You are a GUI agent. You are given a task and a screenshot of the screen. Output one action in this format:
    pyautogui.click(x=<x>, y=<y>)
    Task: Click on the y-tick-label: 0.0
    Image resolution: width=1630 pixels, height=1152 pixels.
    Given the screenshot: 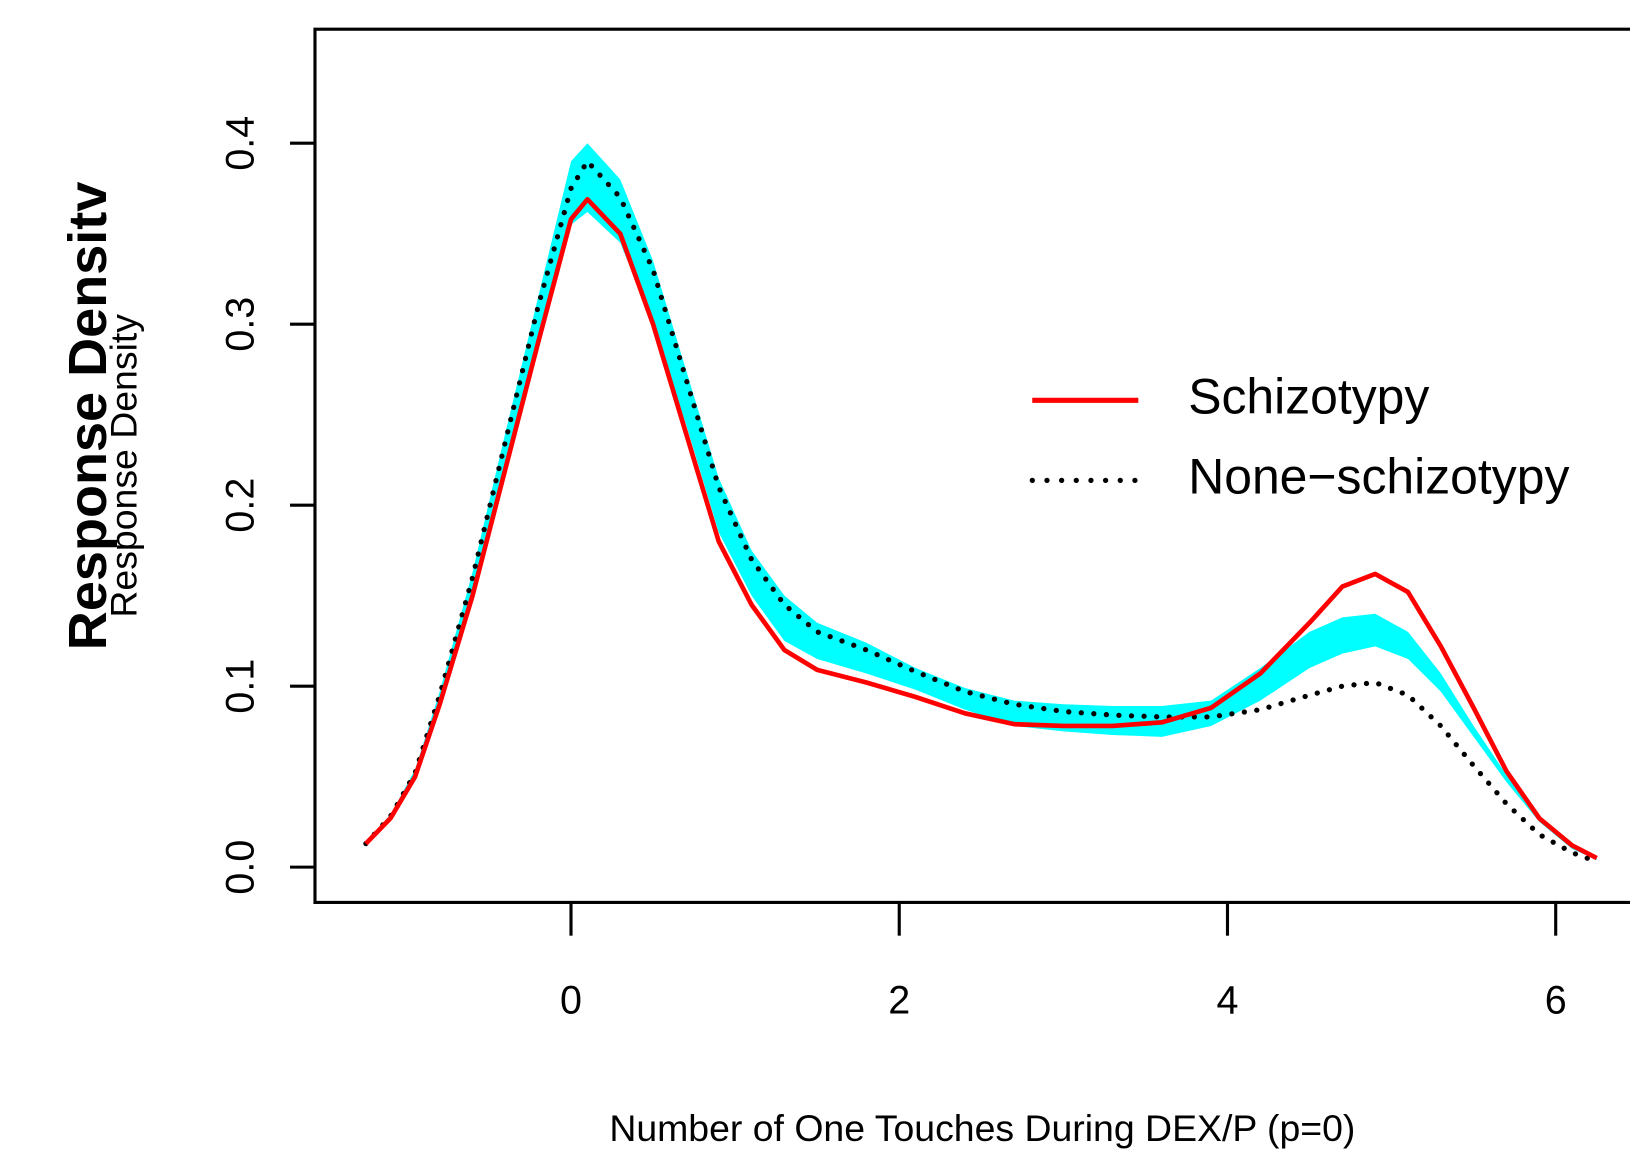 What is the action you would take?
    pyautogui.click(x=241, y=867)
    